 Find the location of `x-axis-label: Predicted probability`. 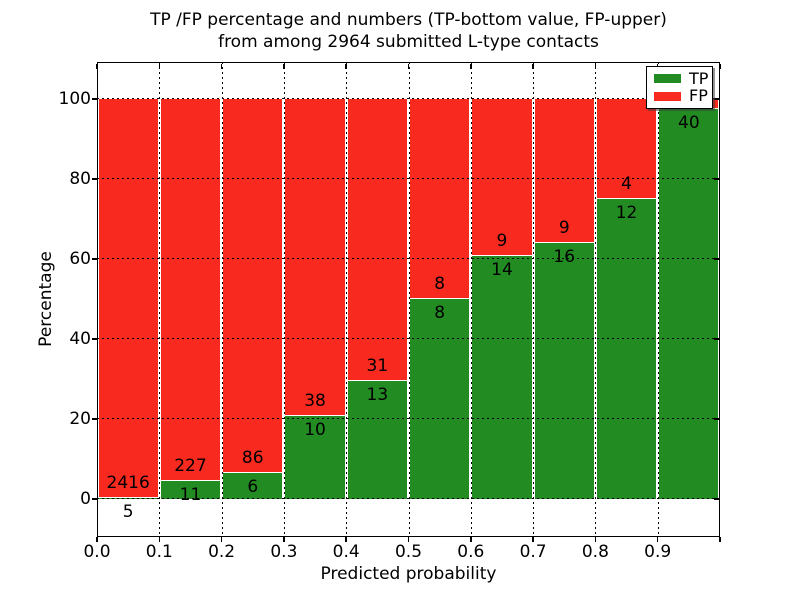

x-axis-label: Predicted probability is located at coordinates (408, 574).